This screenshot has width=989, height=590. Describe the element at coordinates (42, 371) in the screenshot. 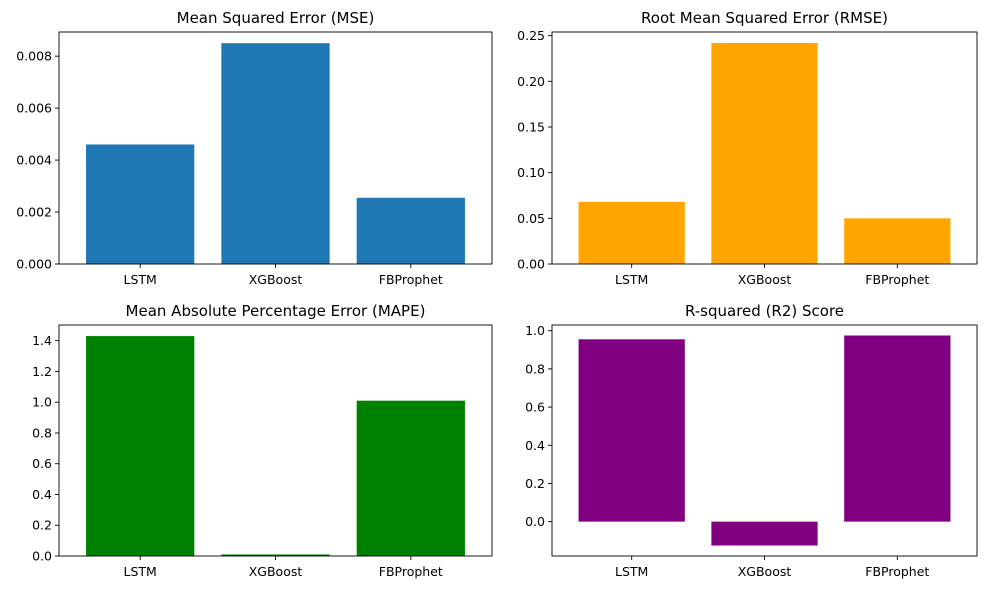

I see `y-tick-label: 1.2` at that location.